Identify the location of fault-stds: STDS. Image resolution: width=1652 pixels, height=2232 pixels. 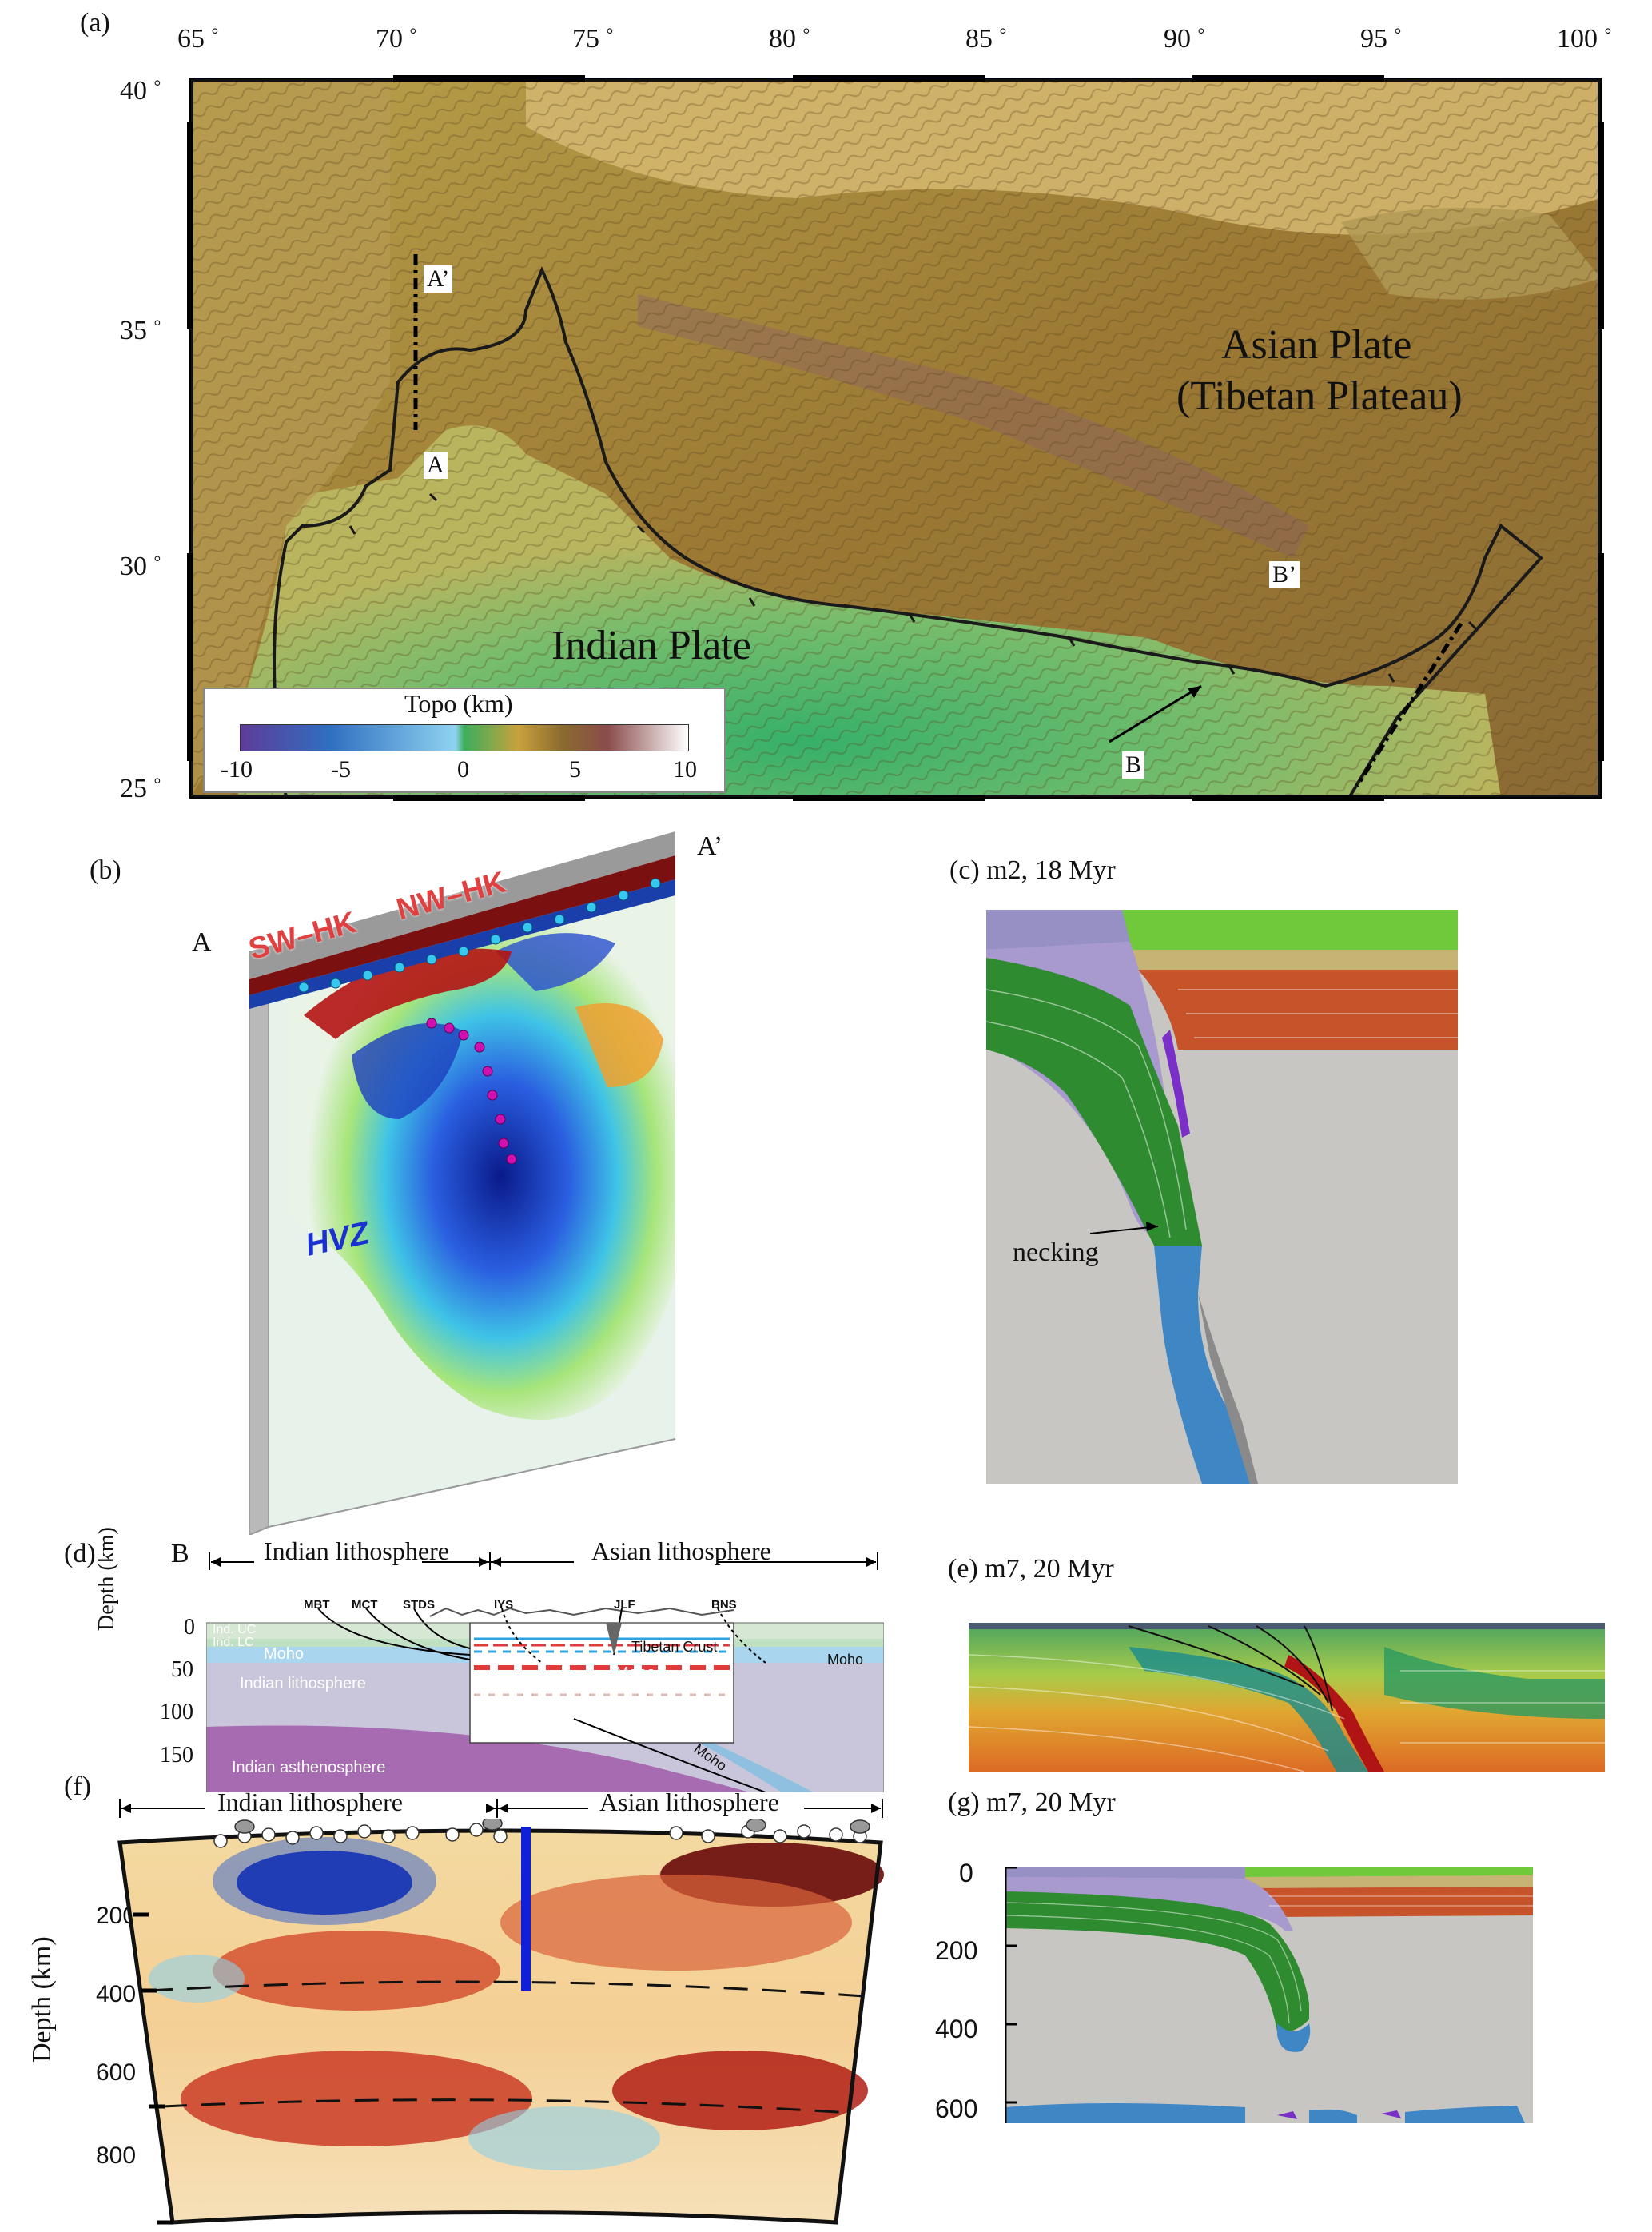
(419, 1605).